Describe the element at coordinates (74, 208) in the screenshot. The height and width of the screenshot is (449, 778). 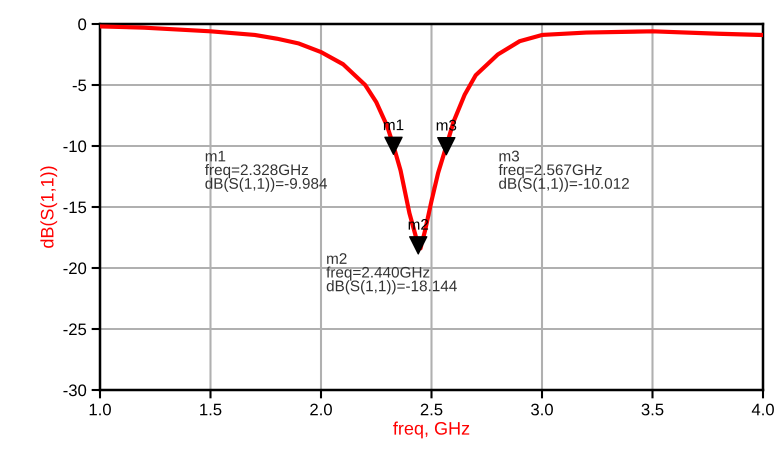
I see `y-tick-label: -15` at that location.